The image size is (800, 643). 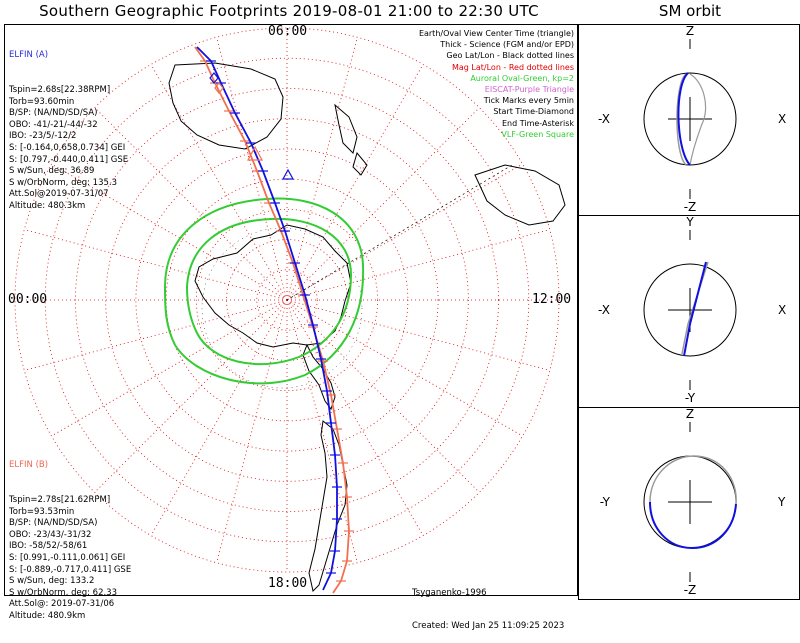 What do you see at coordinates (48, 546) in the screenshot?
I see `elfin-b-info-line: IBO: -58/52/-58/61` at bounding box center [48, 546].